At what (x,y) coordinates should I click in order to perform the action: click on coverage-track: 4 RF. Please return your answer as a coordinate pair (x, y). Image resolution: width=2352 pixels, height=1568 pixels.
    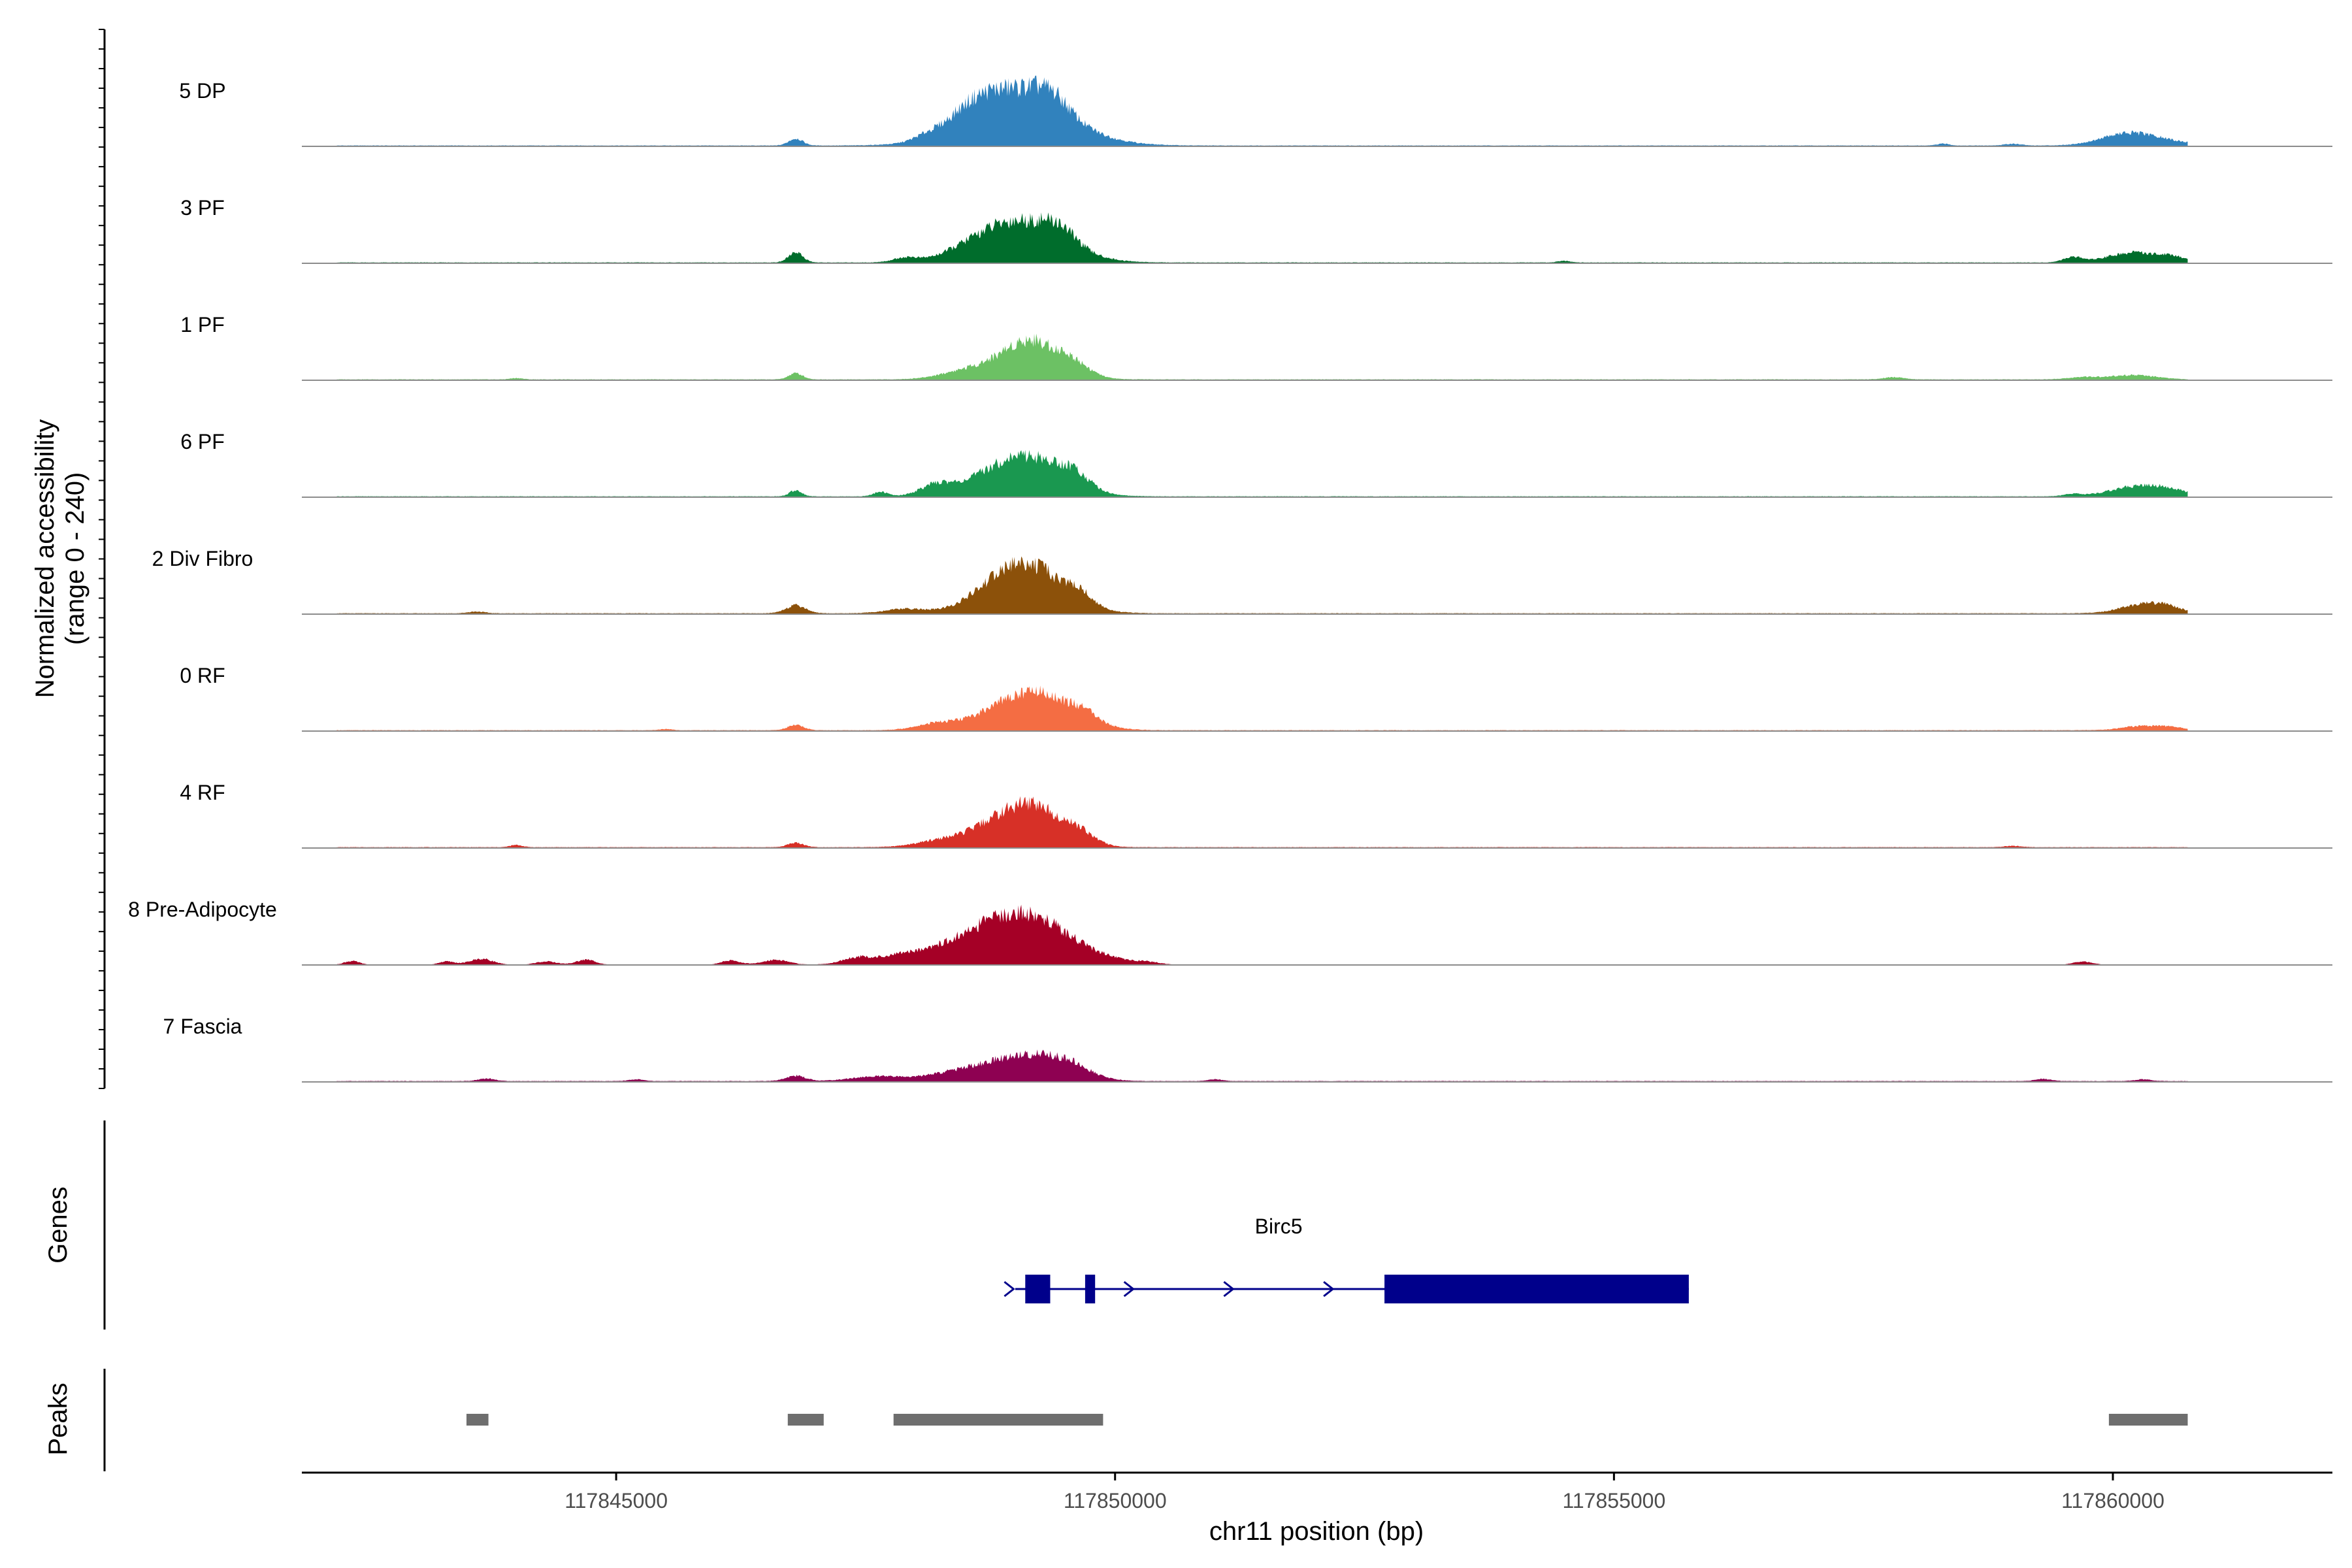
    Looking at the image, I should click on (1256, 815).